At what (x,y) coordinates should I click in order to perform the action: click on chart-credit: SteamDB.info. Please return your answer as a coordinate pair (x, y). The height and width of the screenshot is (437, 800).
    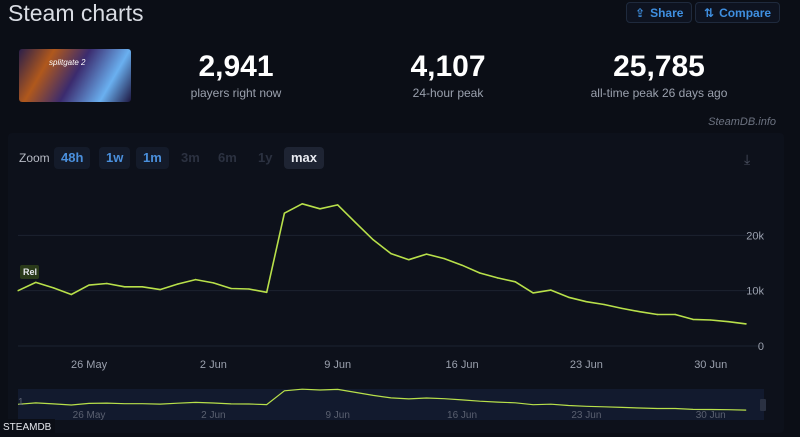
    Looking at the image, I should click on (742, 122).